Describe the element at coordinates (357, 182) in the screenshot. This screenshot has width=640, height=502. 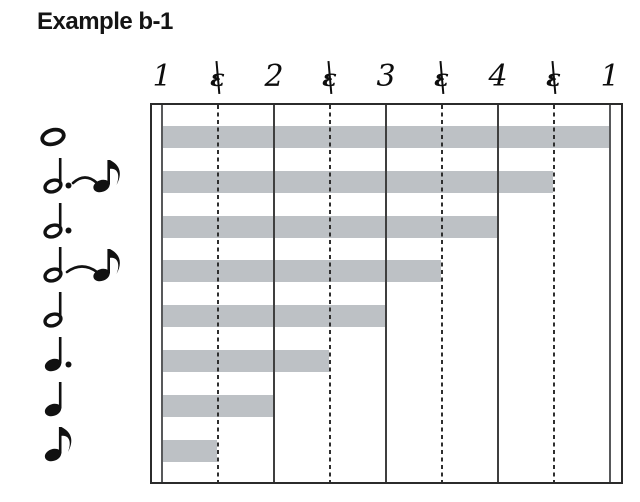
I see `duration-bar-dotted-half-note-tied-to-eighth-note` at that location.